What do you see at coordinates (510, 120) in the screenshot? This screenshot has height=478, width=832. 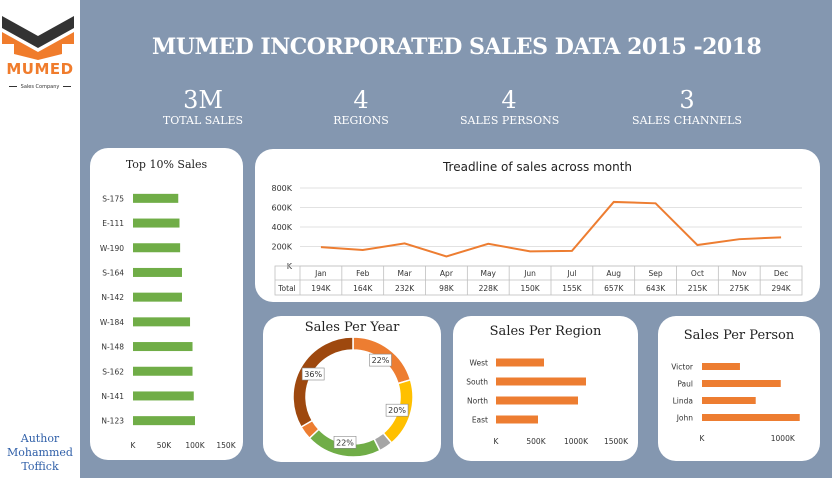 I see `kpi-label: SALES PERSONS` at bounding box center [510, 120].